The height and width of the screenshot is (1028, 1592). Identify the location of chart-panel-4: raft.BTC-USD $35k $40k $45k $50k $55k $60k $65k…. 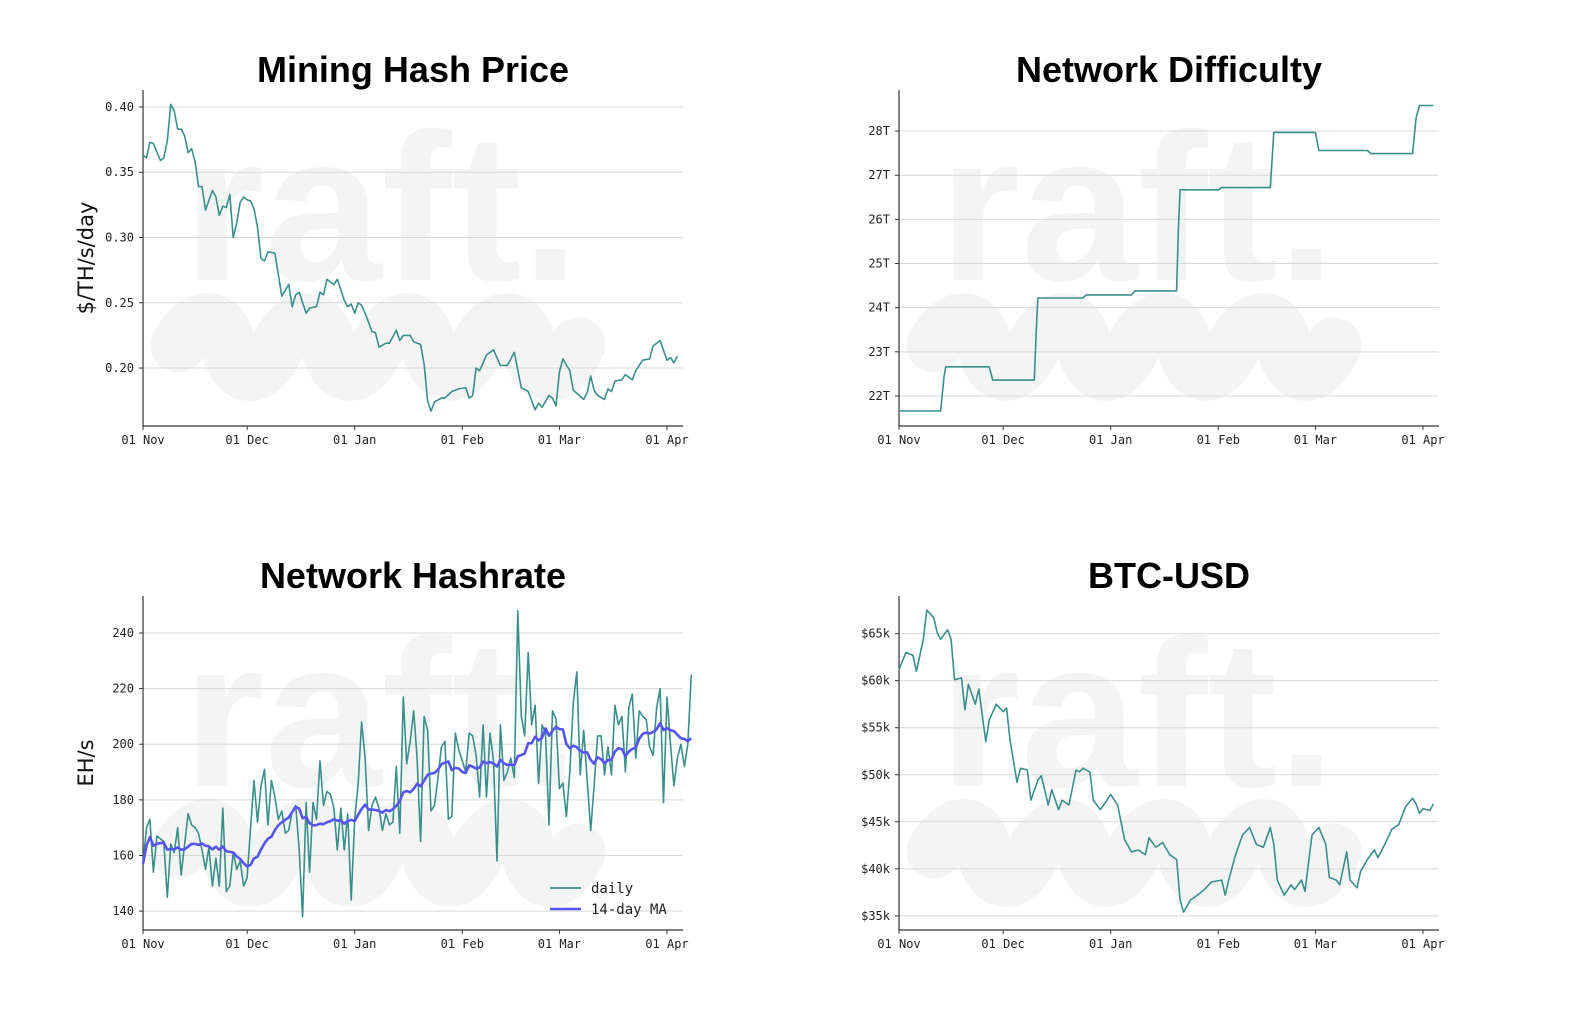
(1153, 753).